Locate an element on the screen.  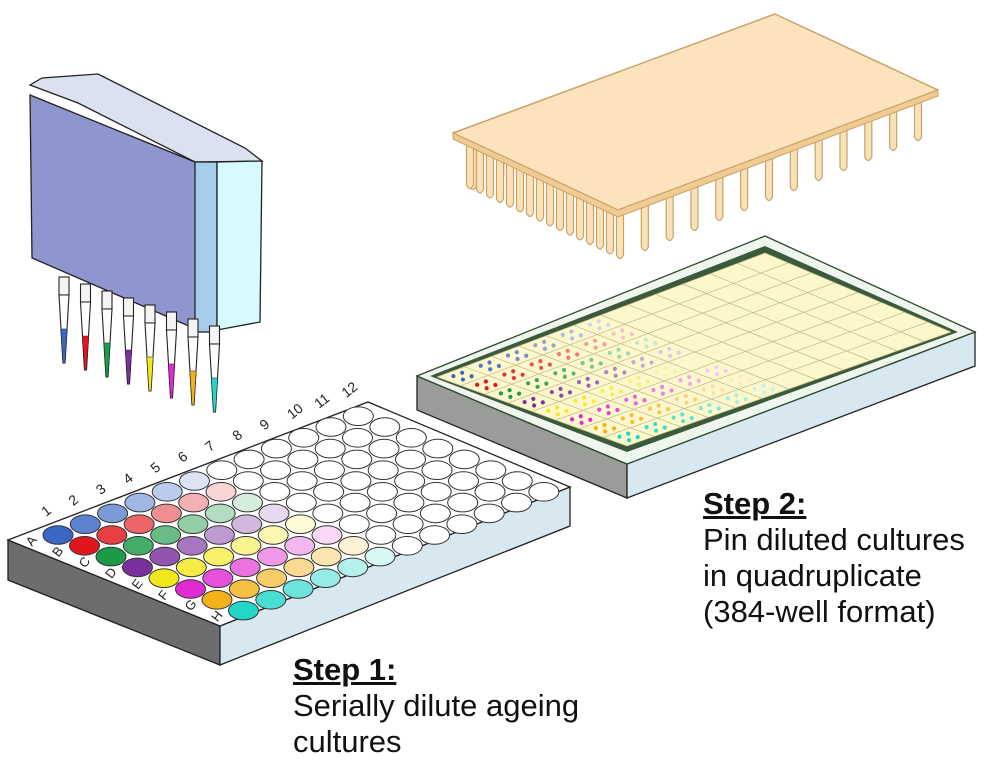
column-label: 8 is located at coordinates (237, 435).